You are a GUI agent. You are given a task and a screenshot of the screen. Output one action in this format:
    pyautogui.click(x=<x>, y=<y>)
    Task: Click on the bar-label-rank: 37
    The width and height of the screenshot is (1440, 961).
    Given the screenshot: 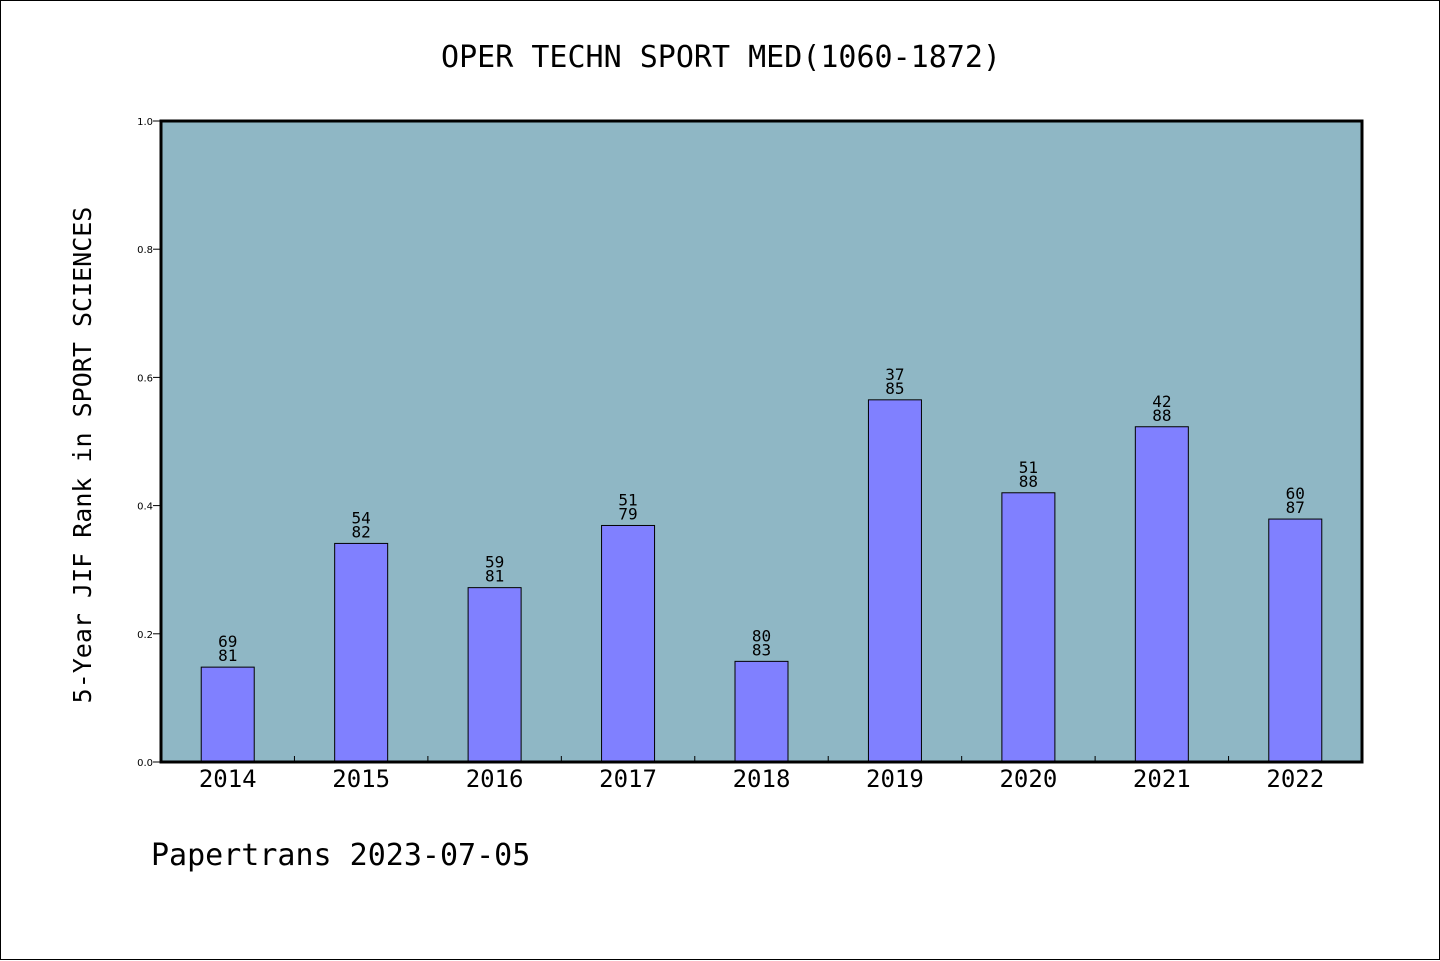 What is the action you would take?
    pyautogui.click(x=894, y=374)
    